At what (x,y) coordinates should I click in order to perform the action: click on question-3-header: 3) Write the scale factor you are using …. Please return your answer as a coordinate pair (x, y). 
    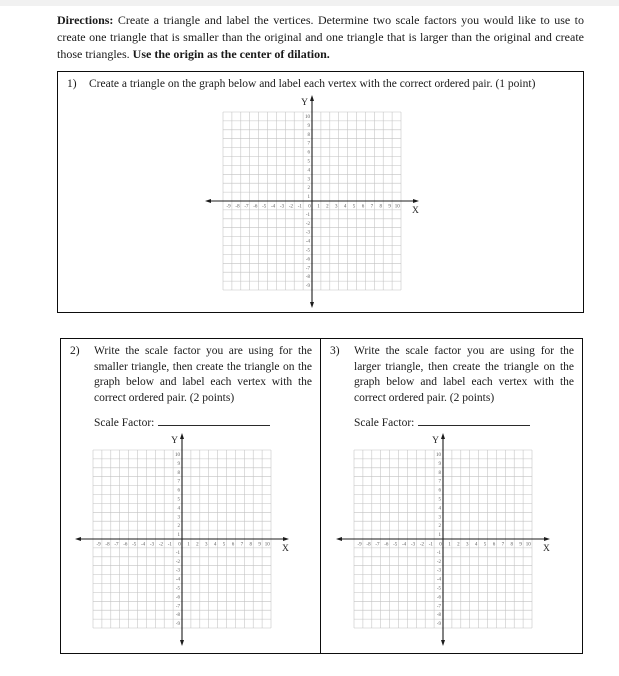
    Looking at the image, I should click on (451, 372).